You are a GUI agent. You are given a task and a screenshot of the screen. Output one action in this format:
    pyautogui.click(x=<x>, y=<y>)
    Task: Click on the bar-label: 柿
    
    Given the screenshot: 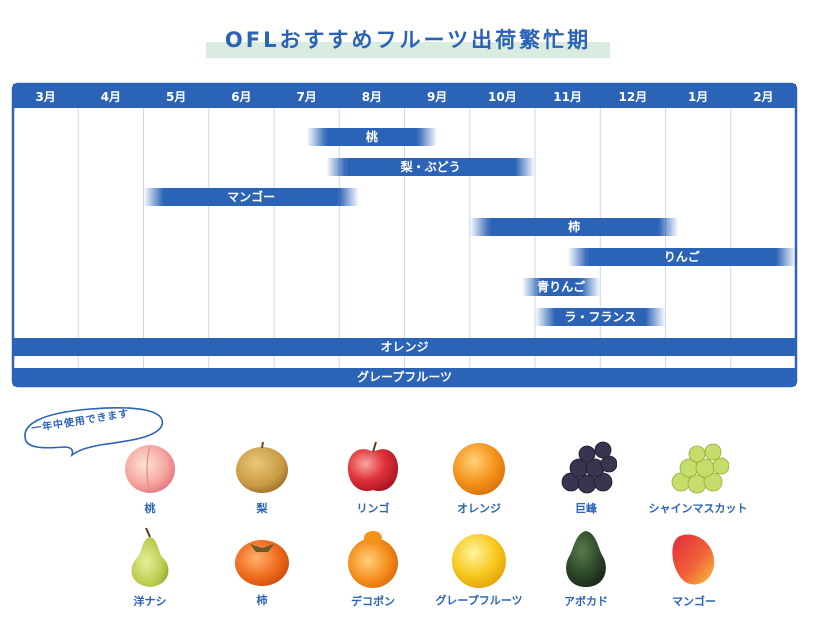 What is the action you would take?
    pyautogui.click(x=574, y=226)
    